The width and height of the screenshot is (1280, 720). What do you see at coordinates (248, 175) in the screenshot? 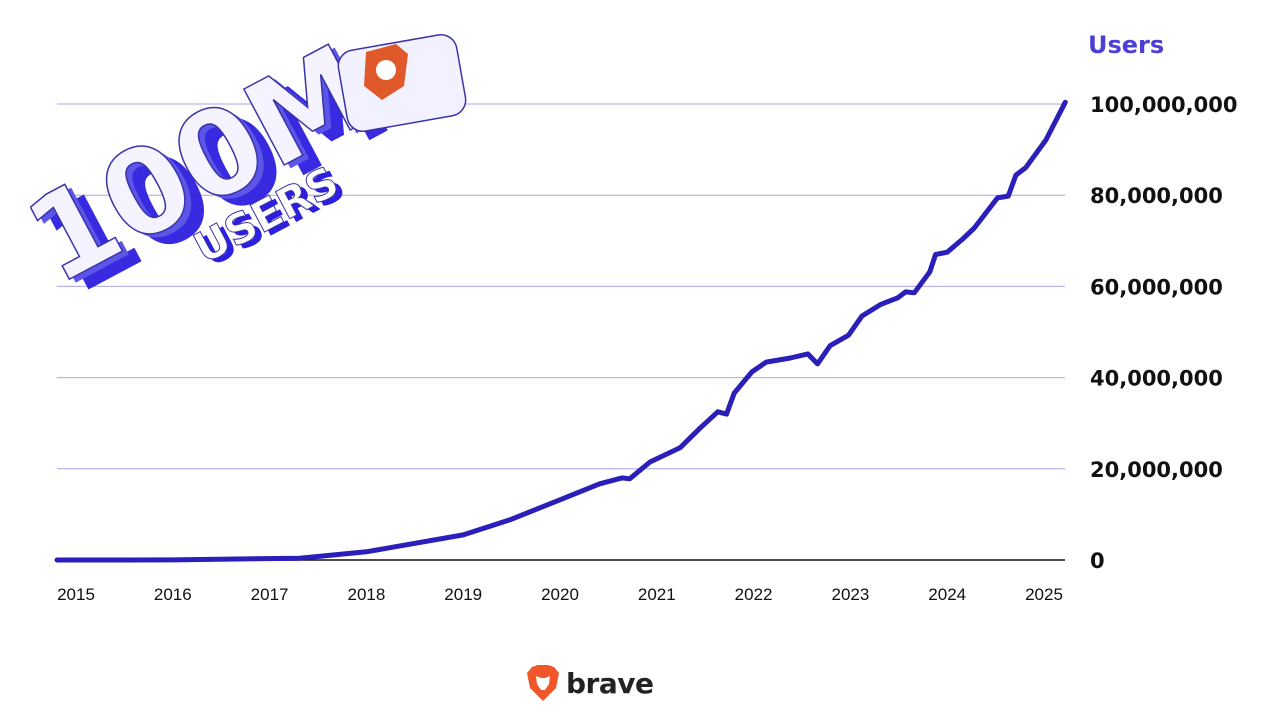
I see `100m-users-badge-logo: 100M 100M 100M USERS USERS` at bounding box center [248, 175].